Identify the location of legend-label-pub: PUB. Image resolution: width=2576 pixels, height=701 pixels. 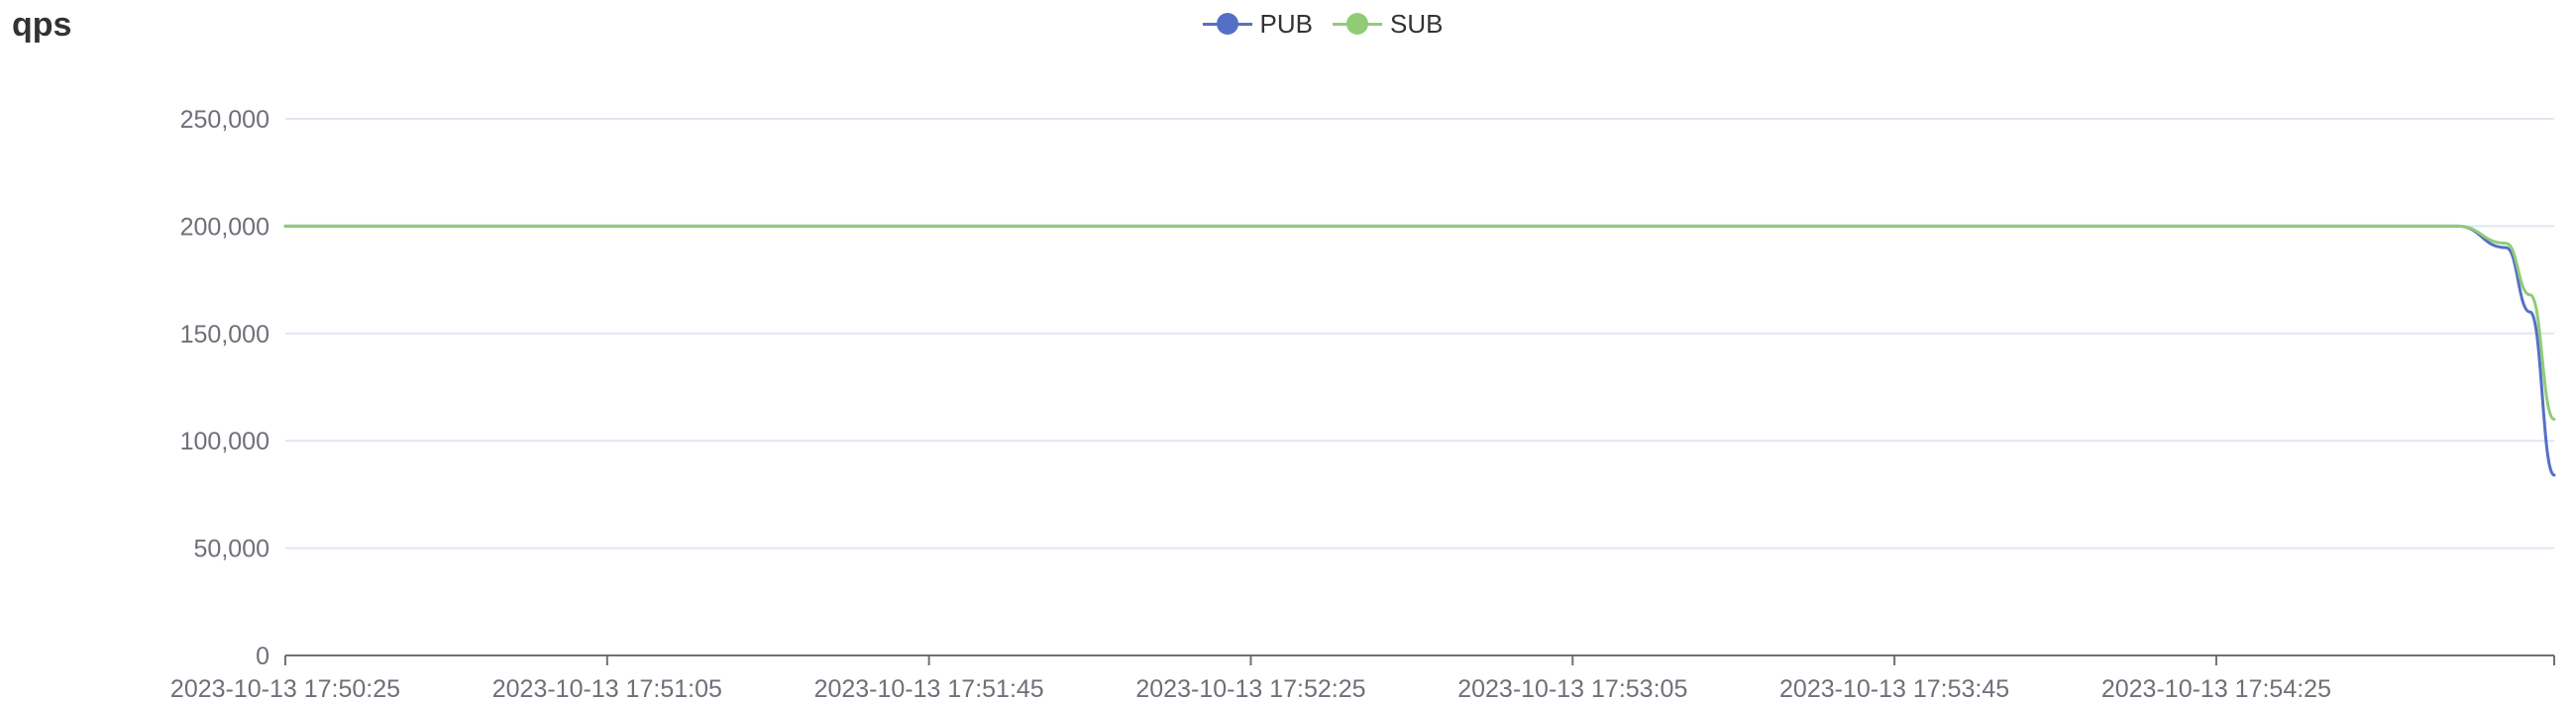
(1286, 23).